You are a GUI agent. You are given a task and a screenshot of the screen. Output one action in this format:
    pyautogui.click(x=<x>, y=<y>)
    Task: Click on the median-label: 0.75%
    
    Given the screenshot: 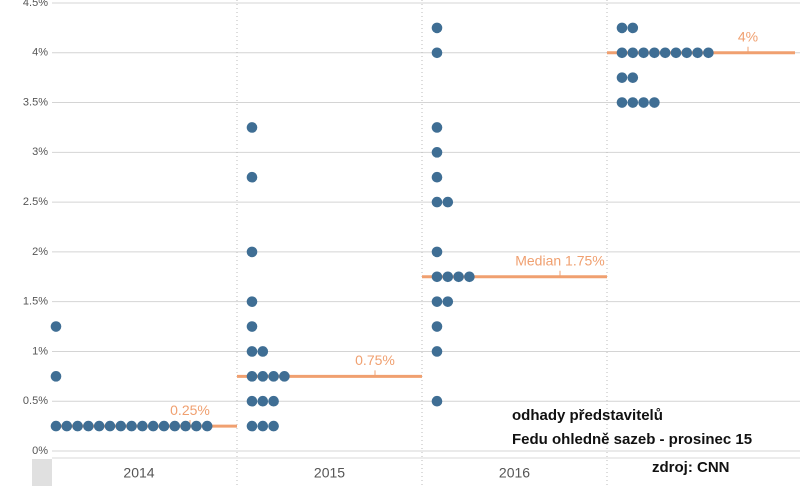 What is the action you would take?
    pyautogui.click(x=375, y=360)
    